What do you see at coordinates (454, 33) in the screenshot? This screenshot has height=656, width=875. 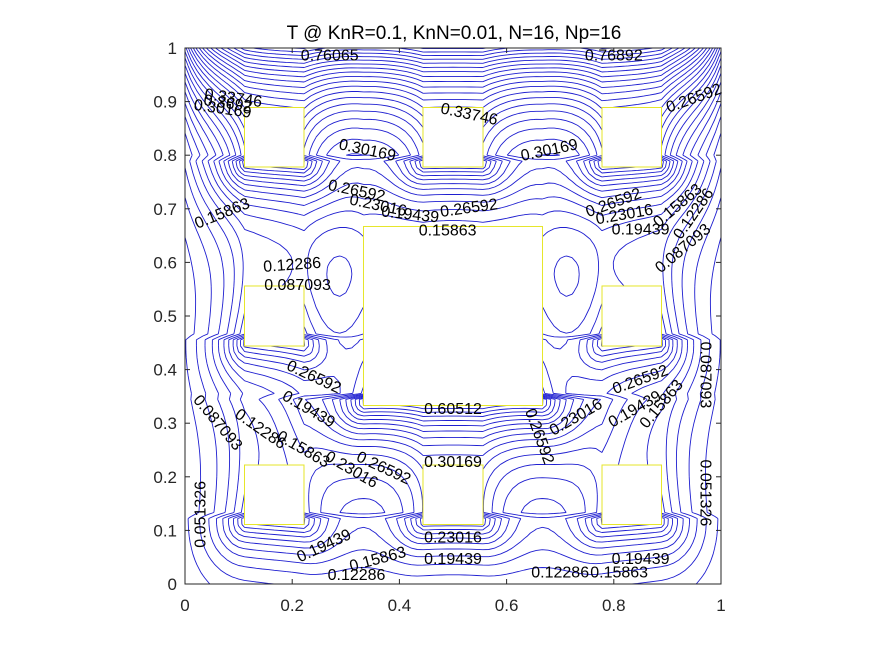 I see `chart-title: T @ KnR=0.1, KnN=0.01, N=16, Np=16` at bounding box center [454, 33].